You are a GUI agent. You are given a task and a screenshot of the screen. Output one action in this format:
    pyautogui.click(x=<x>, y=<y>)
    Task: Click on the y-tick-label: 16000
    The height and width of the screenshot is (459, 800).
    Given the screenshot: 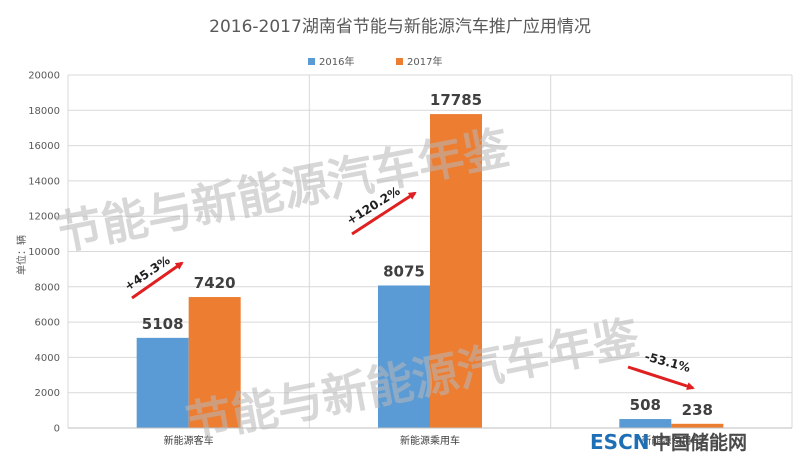 What is the action you would take?
    pyautogui.click(x=44, y=146)
    